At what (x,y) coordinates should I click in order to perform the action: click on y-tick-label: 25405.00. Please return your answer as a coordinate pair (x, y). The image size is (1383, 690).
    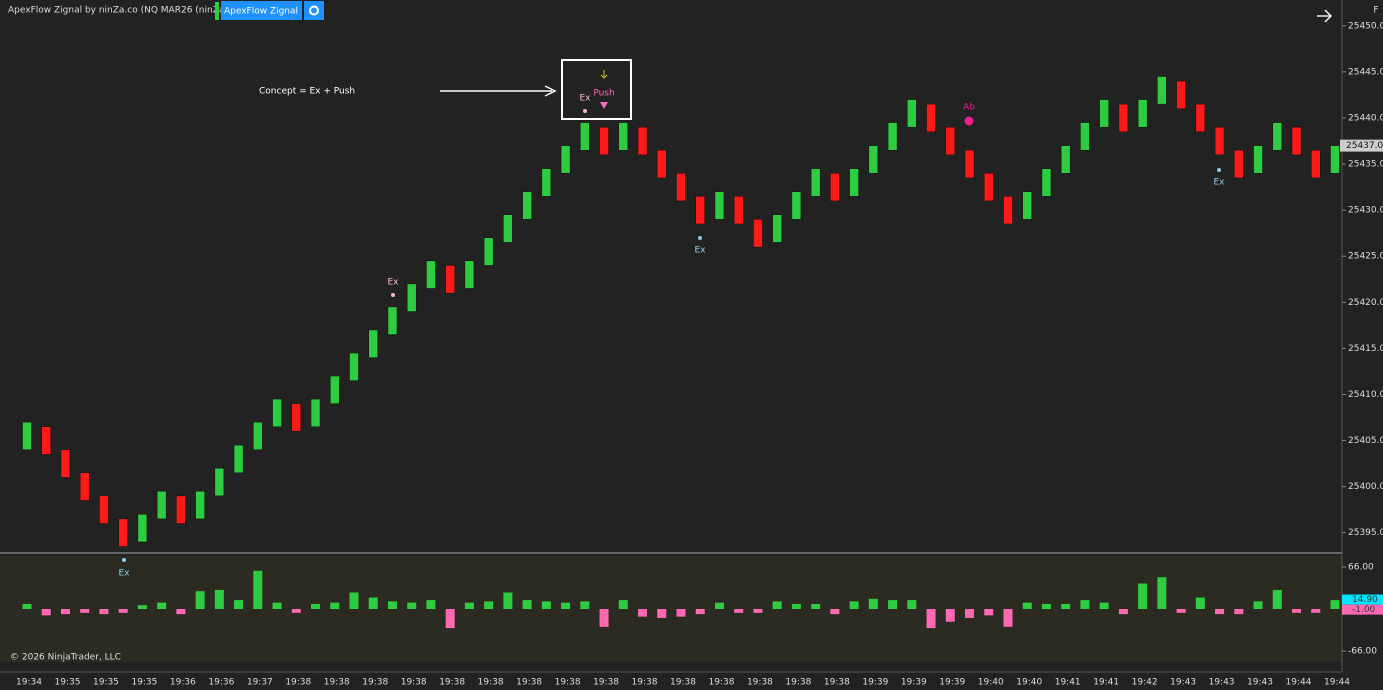
    Looking at the image, I should click on (1365, 441).